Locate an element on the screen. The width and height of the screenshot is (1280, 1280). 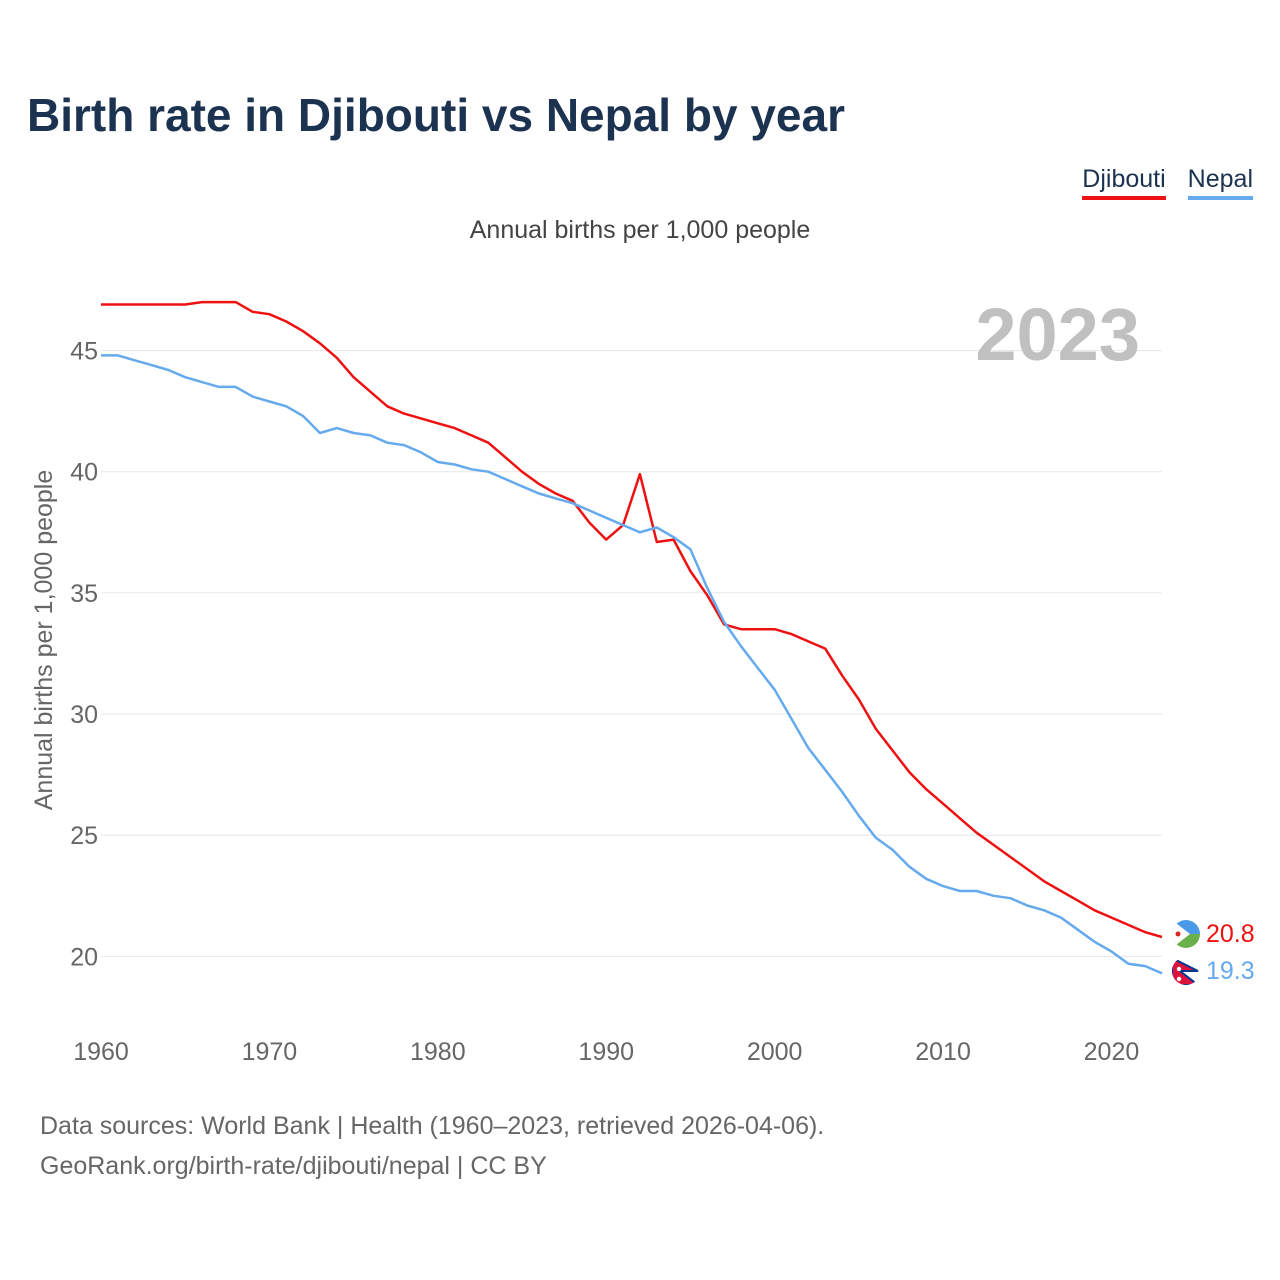
x-tick-label: 2020 is located at coordinates (1112, 1052).